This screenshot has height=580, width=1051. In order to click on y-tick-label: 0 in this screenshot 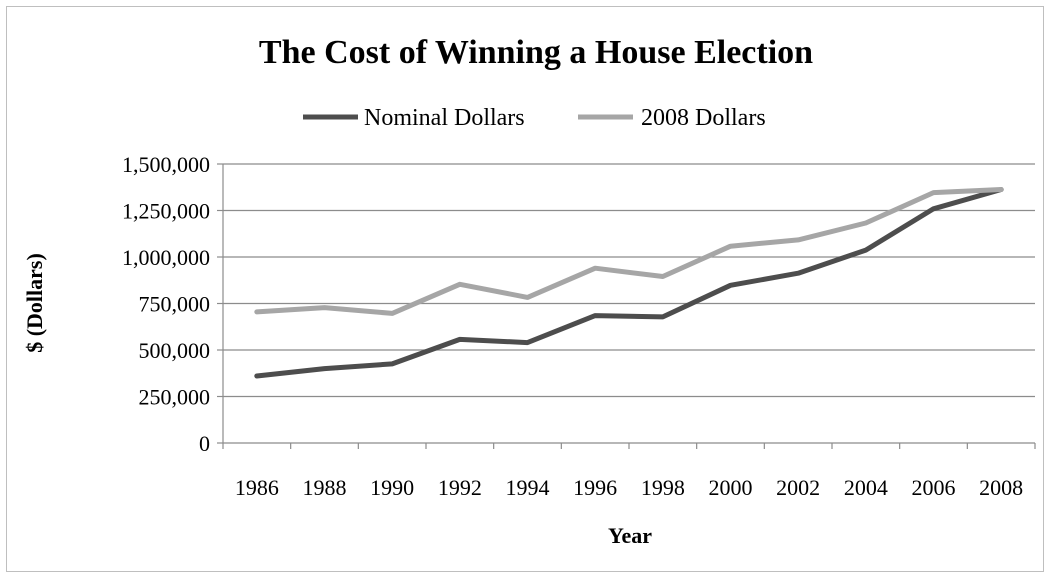, I will do `click(204, 443)`.